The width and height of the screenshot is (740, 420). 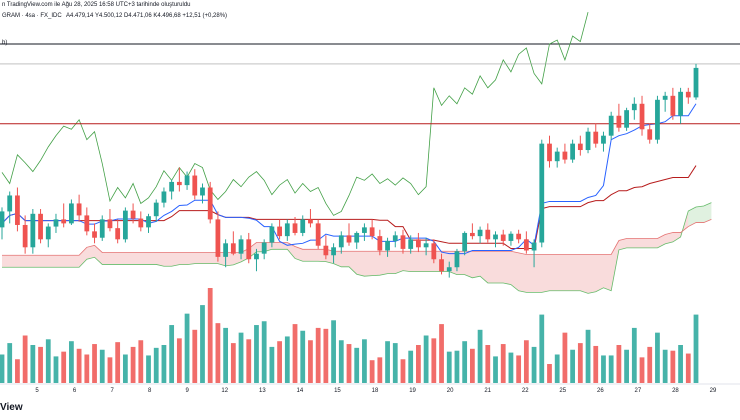 I want to click on indicator-legend: b), so click(x=5, y=43).